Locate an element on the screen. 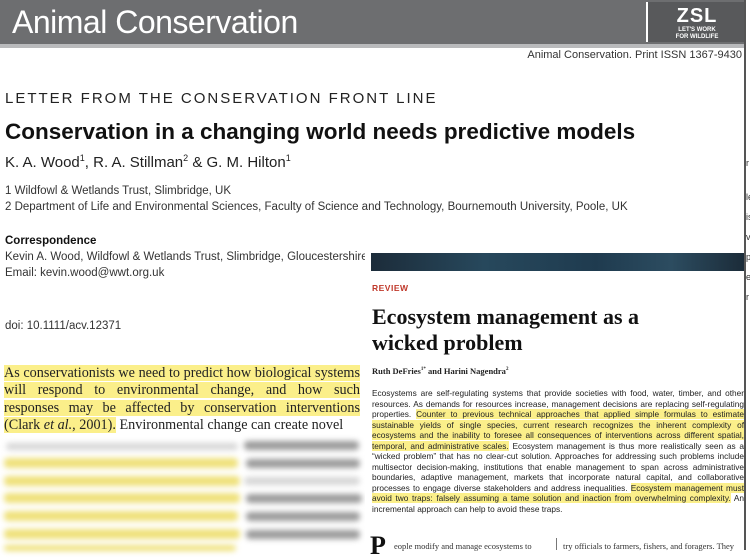 The width and height of the screenshot is (750, 560). journal-title: Animal Conservation is located at coordinates (155, 22).